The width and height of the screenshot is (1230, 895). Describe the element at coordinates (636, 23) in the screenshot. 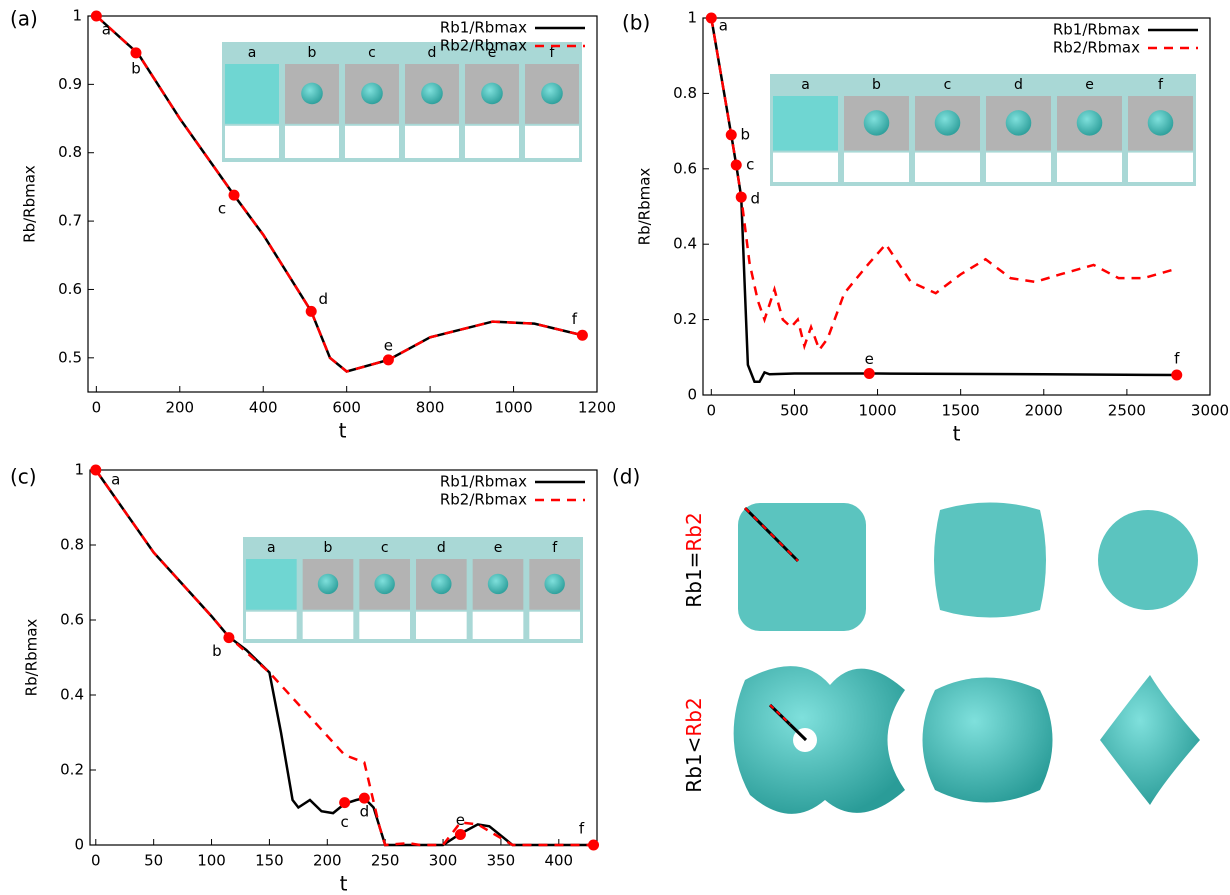

I see `panel-label: (b)` at that location.